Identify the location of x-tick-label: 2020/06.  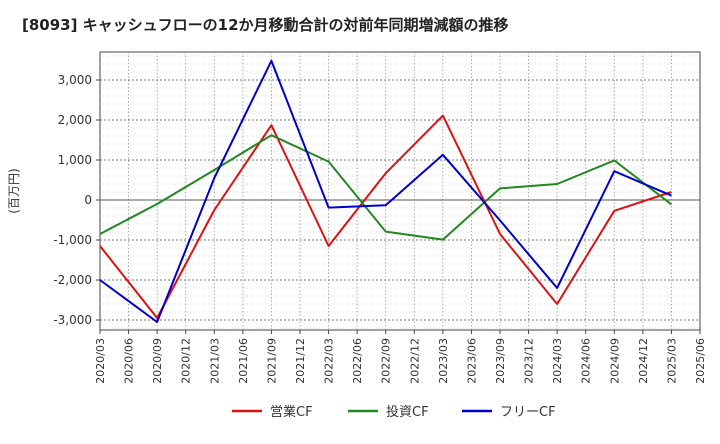
(129, 361).